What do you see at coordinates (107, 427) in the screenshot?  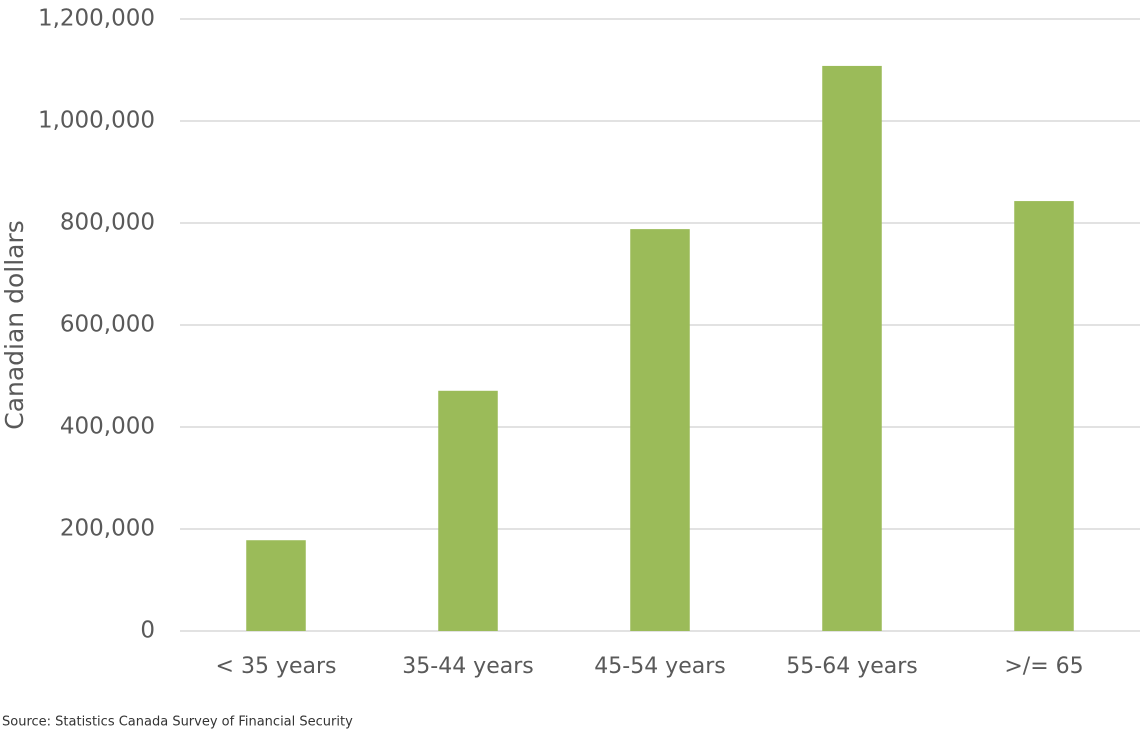 I see `y-tick-label: 400,000` at bounding box center [107, 427].